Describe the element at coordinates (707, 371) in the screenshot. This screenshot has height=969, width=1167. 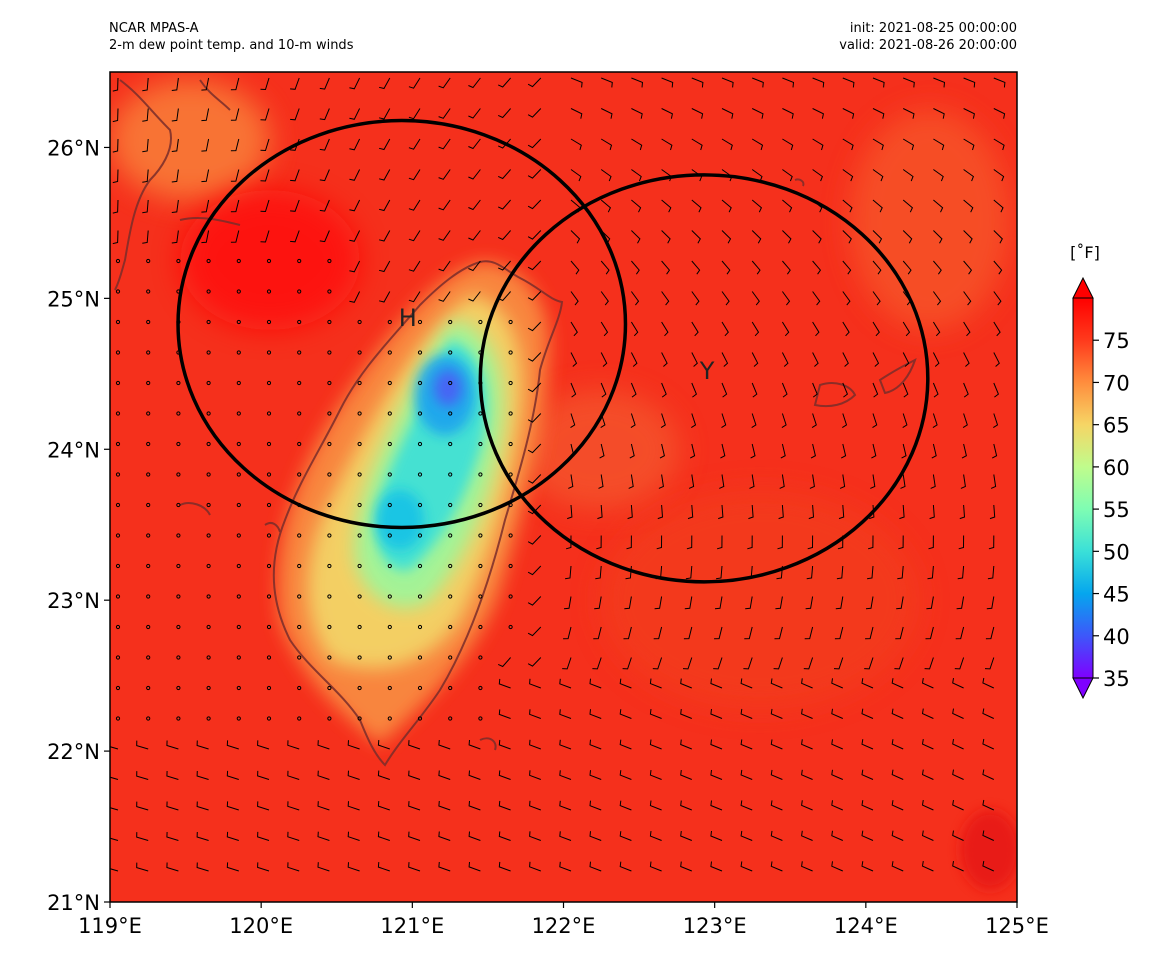
I see `storm-center-marker: Y` at that location.